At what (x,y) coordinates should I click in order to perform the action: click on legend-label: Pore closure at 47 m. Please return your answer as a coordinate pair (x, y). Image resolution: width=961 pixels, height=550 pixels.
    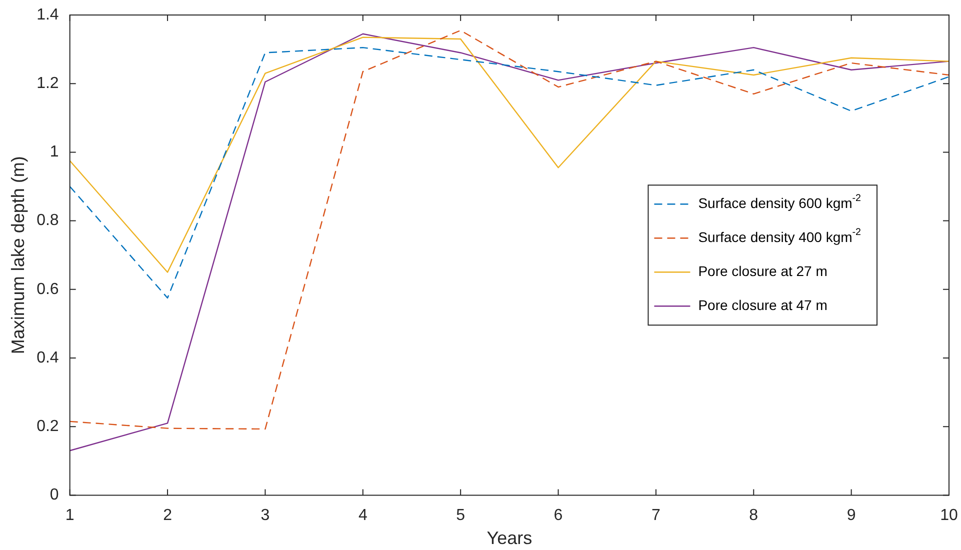
    Looking at the image, I should click on (763, 304).